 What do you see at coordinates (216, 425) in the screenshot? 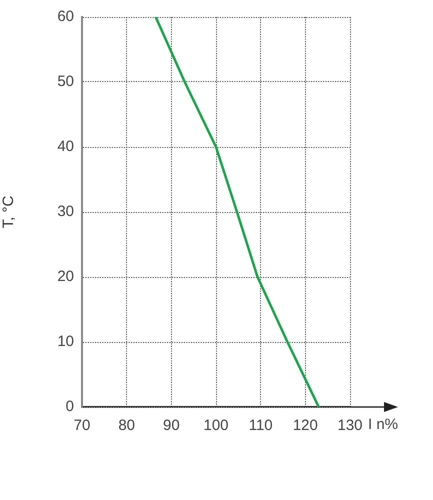
I see `x-tick-label: 100` at bounding box center [216, 425].